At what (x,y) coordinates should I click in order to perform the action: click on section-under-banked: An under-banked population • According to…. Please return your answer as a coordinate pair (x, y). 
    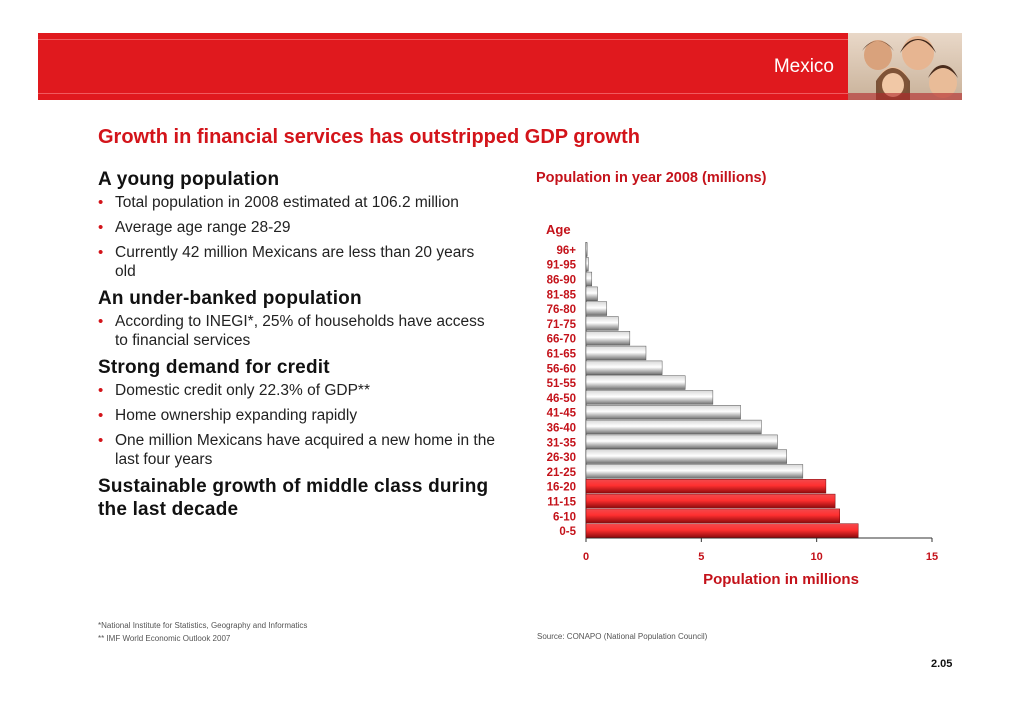
    Looking at the image, I should click on (308, 318).